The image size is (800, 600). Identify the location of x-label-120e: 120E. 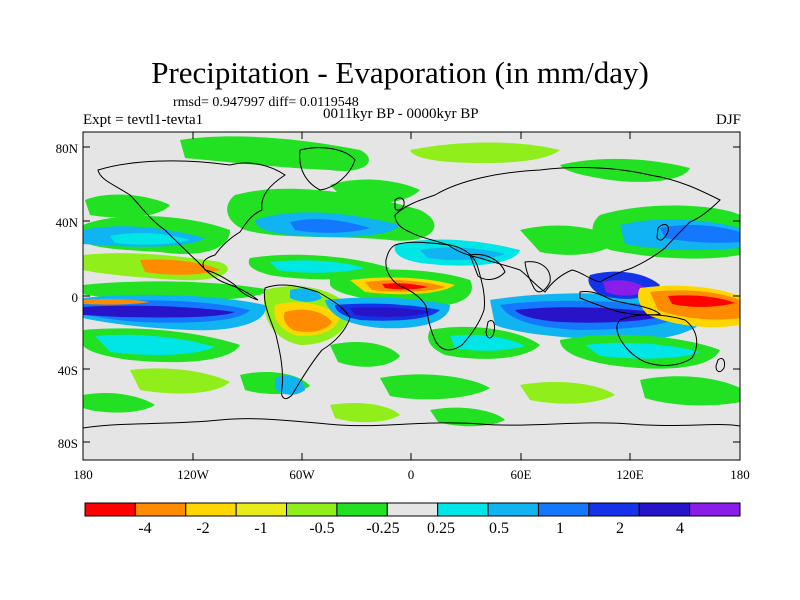
(630, 474).